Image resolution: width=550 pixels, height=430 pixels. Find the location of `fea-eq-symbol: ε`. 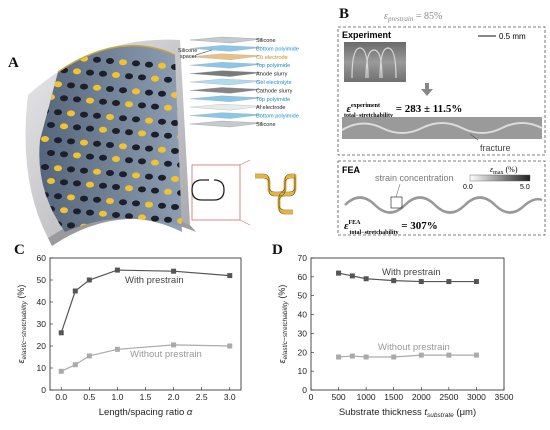

fea-eq-symbol: ε is located at coordinates (346, 226).